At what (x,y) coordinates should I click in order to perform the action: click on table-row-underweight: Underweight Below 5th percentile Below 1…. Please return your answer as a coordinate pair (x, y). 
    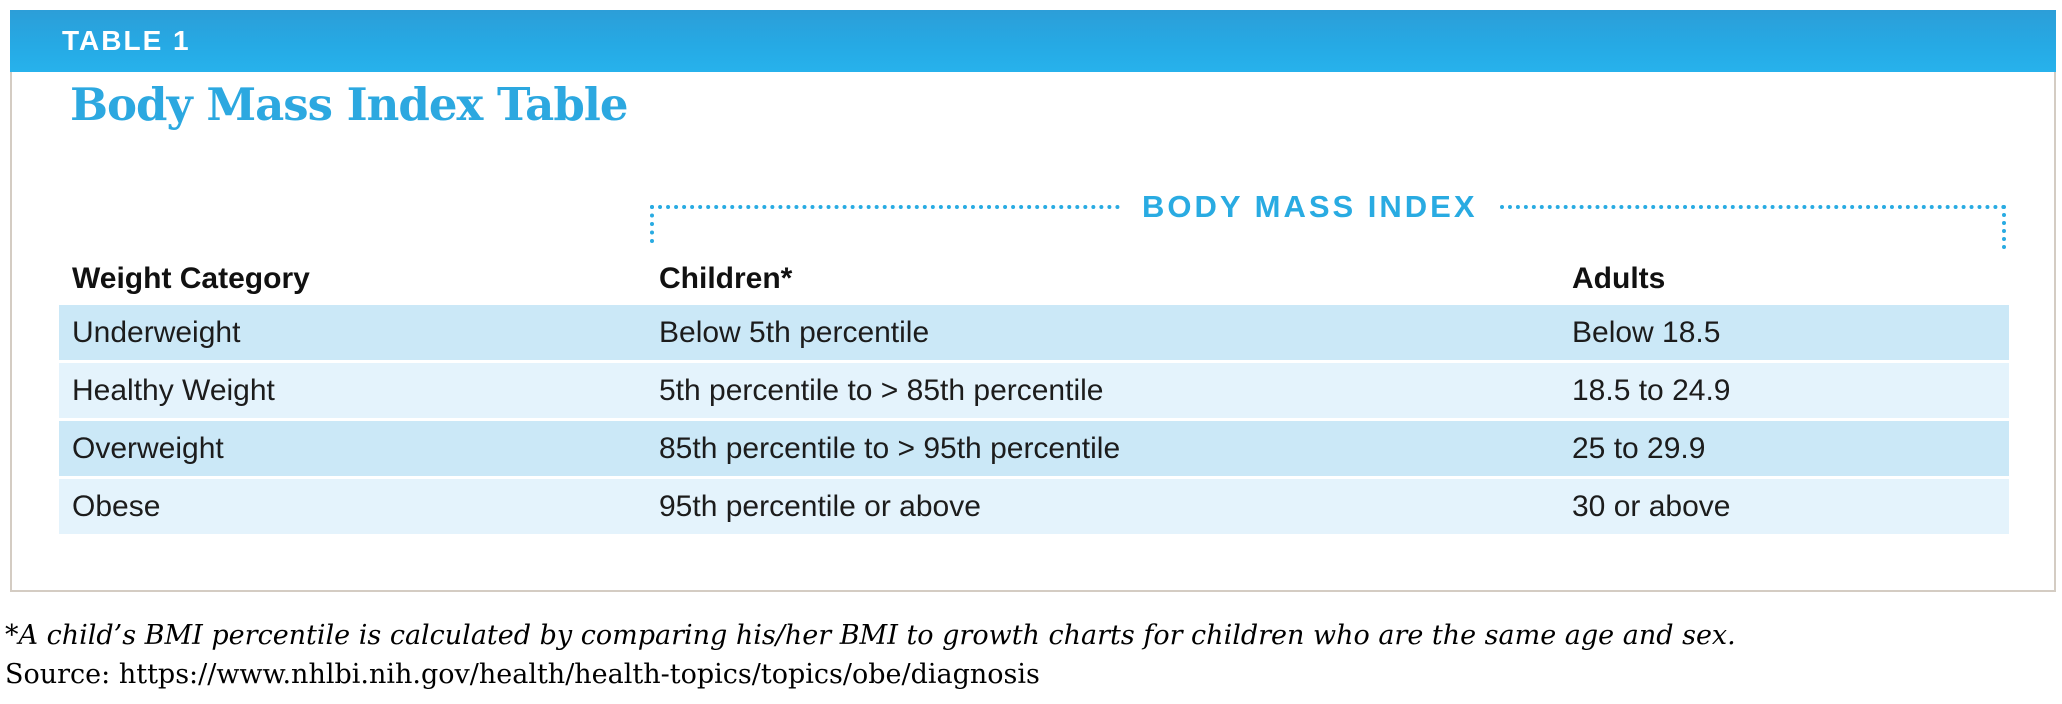
    Looking at the image, I should click on (1034, 332).